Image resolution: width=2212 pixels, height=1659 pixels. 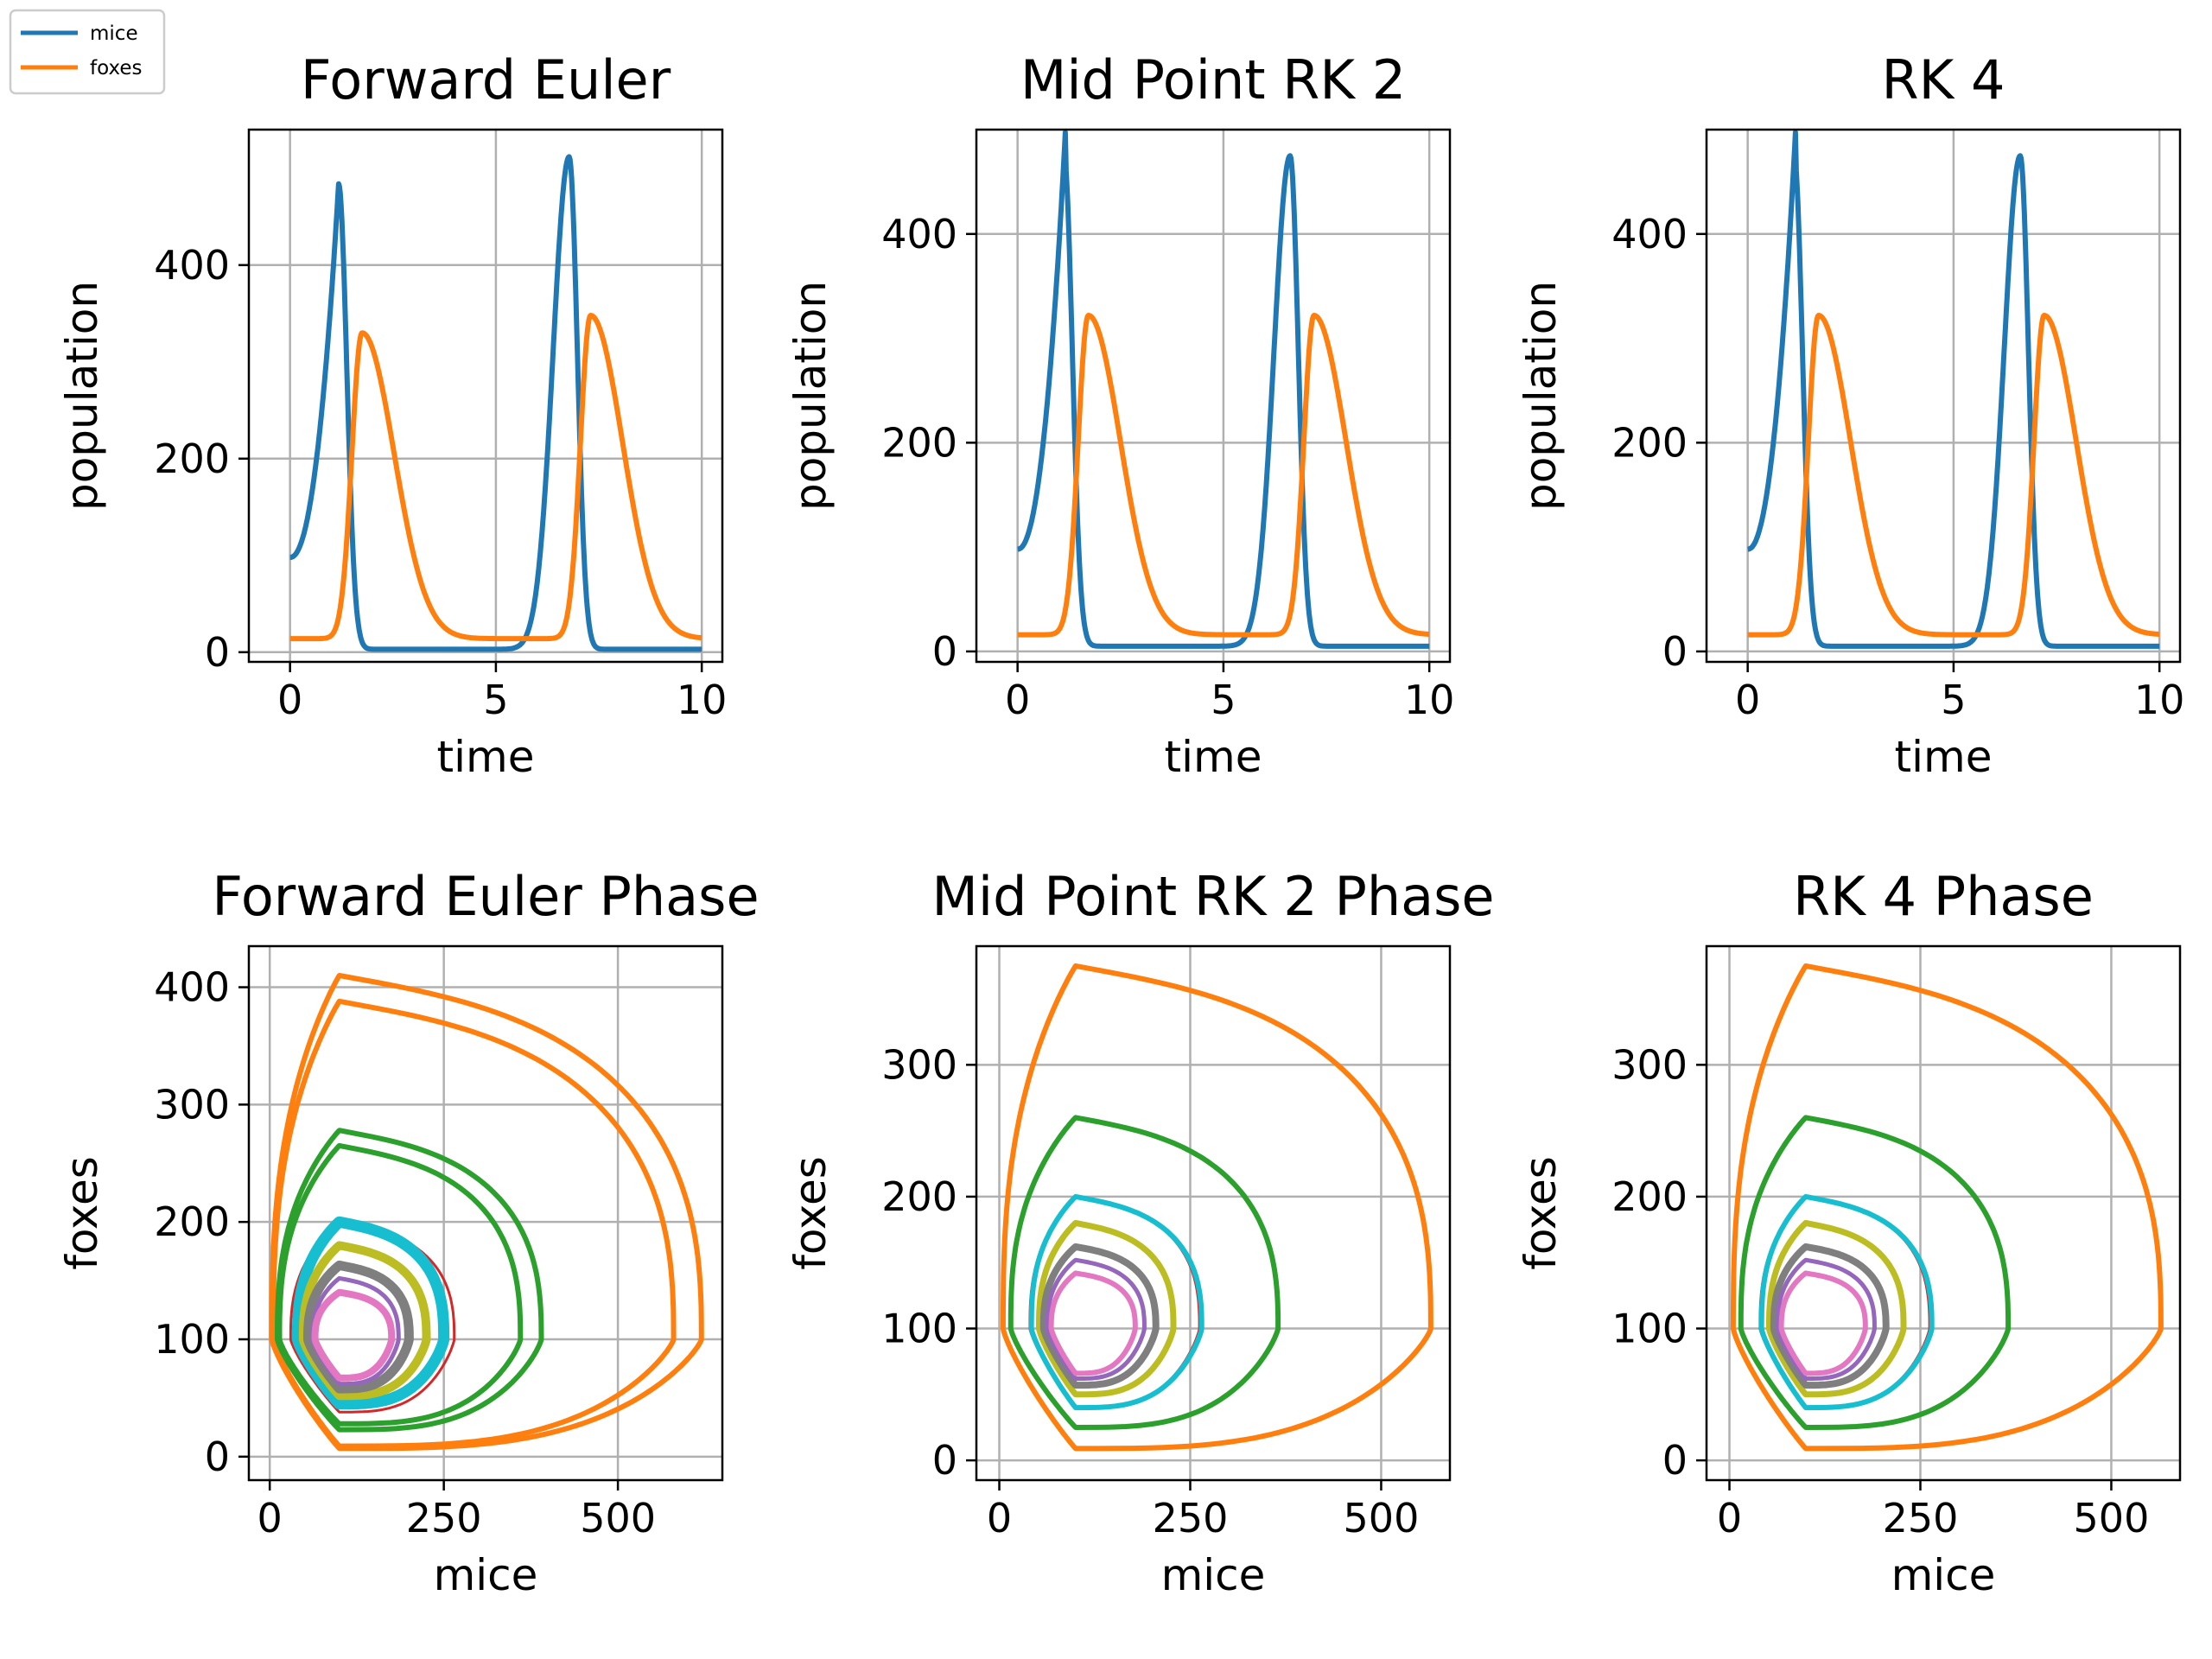 What do you see at coordinates (1119, 415) in the screenshot?
I see `panel-2: 0 5 10 0 200 400 time population Mid Point RK 2` at bounding box center [1119, 415].